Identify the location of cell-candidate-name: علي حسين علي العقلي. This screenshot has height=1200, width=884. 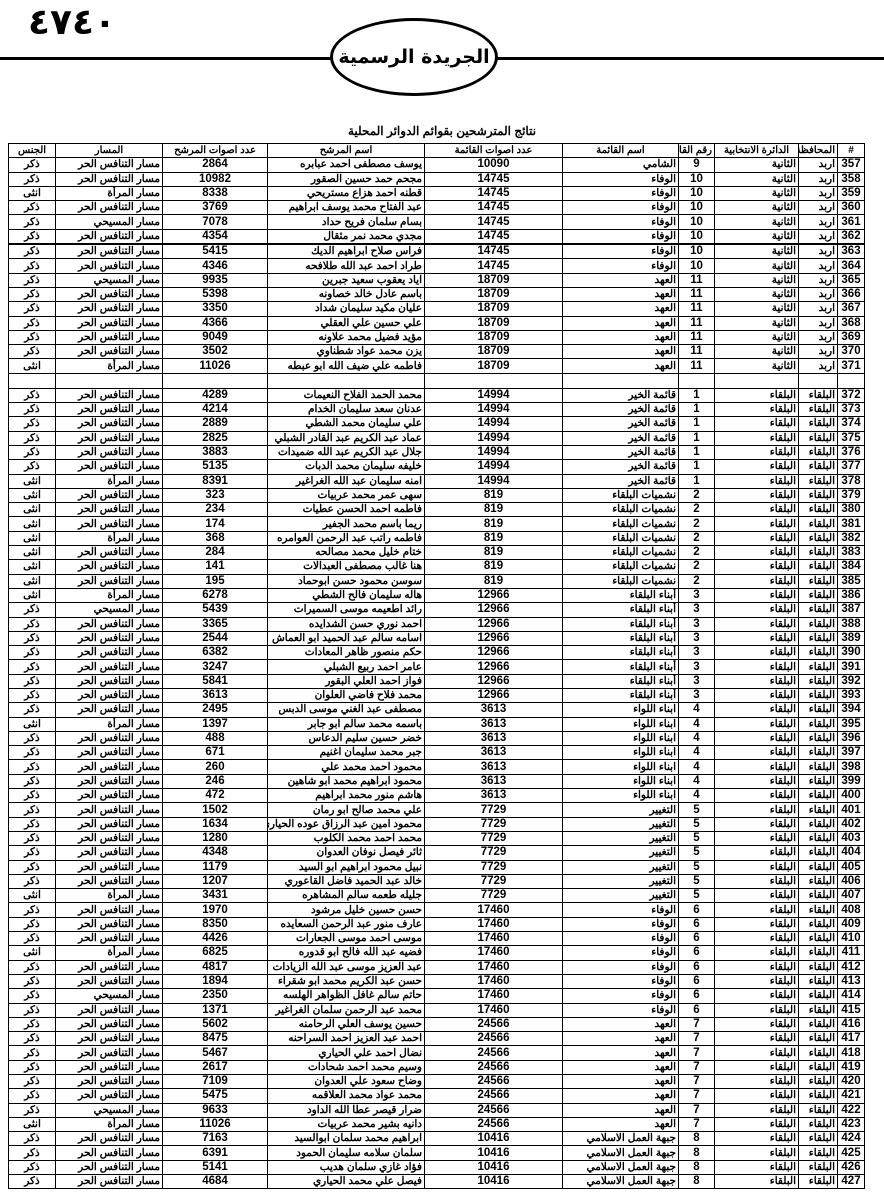
(346, 323).